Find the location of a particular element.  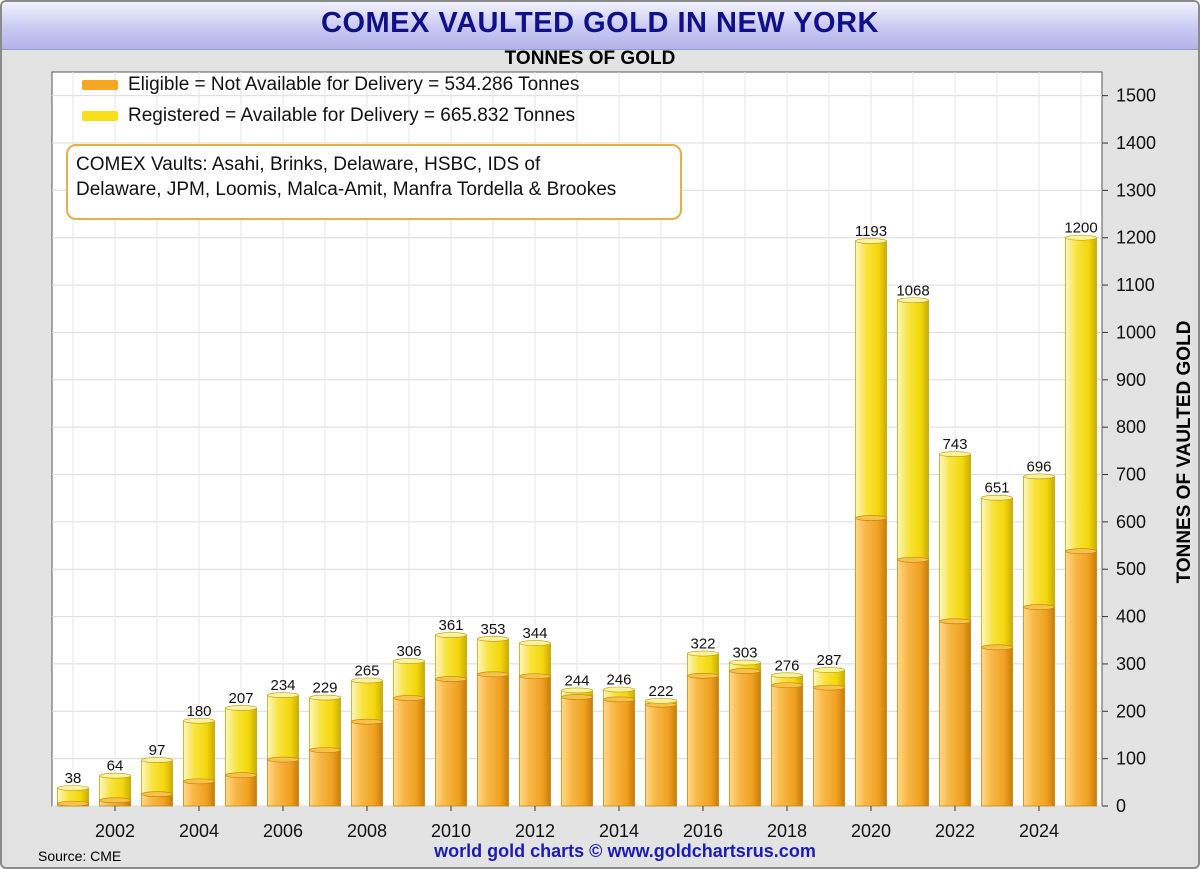

data-label: 64 is located at coordinates (115, 766).